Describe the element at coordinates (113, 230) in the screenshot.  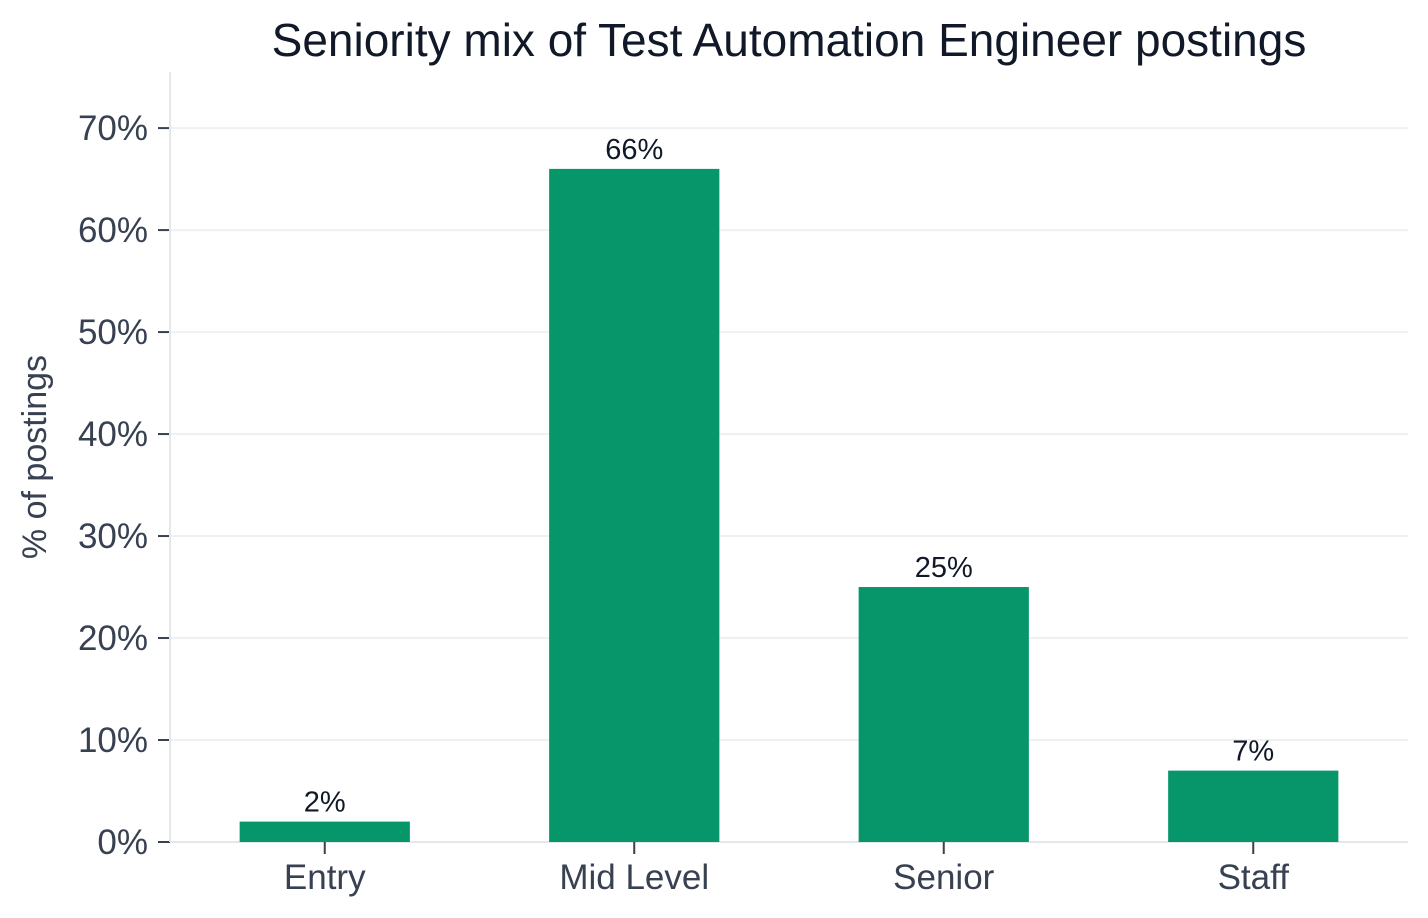
I see `y-tick-label: 60%` at that location.